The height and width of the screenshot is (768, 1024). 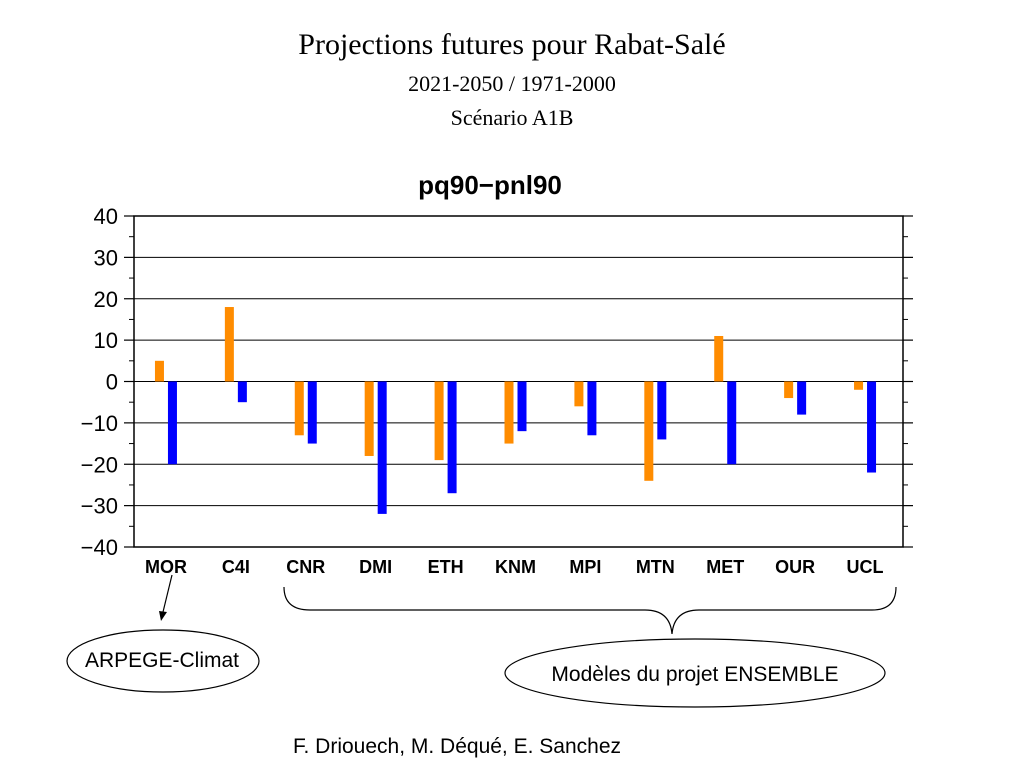 I want to click on y-tick-label: −20, so click(x=99, y=464).